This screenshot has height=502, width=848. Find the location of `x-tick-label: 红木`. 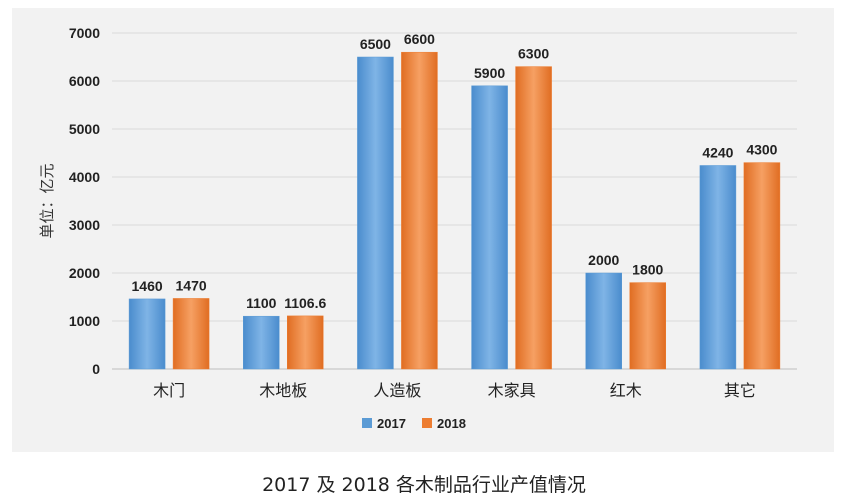

x-tick-label: 红木 is located at coordinates (626, 390).